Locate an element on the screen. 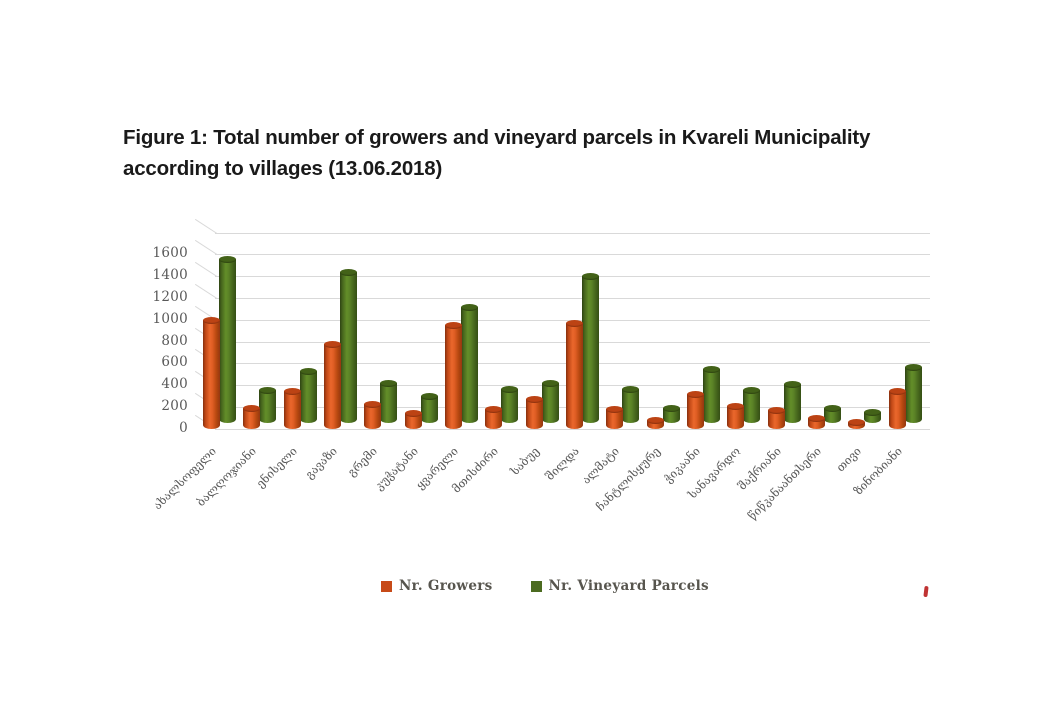 This screenshot has width=1040, height=720. legend-swatch-growers is located at coordinates (387, 586).